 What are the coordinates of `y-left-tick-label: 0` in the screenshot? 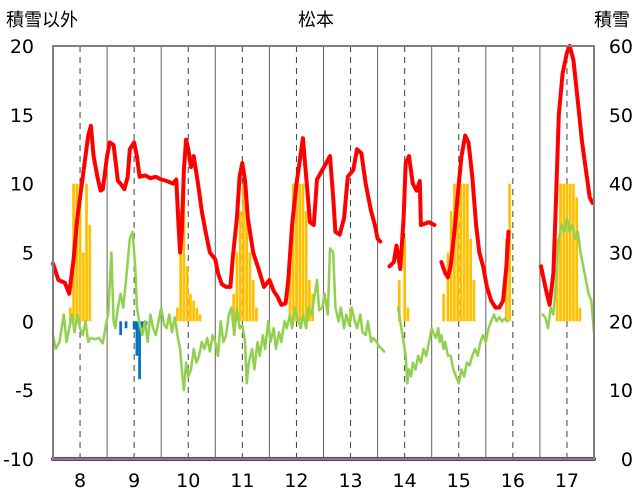 It's located at (28, 322).